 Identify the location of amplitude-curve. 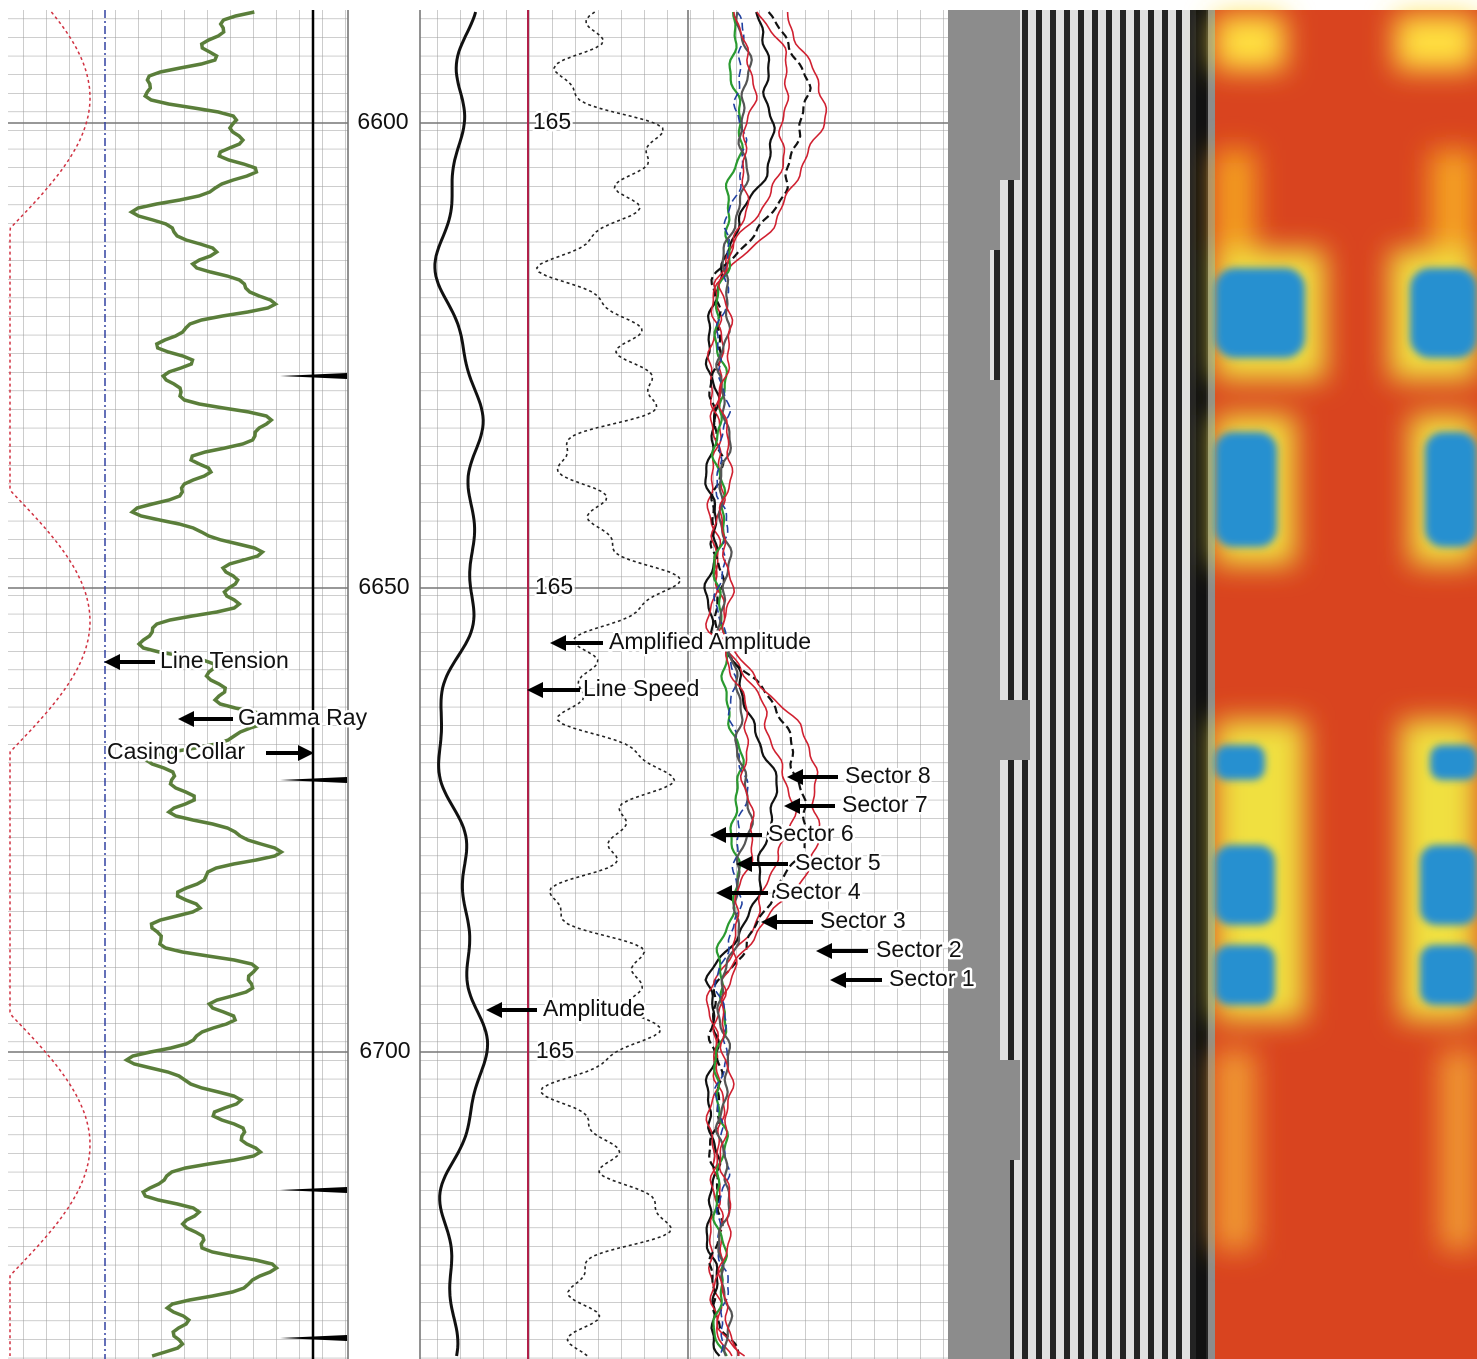
(461, 684).